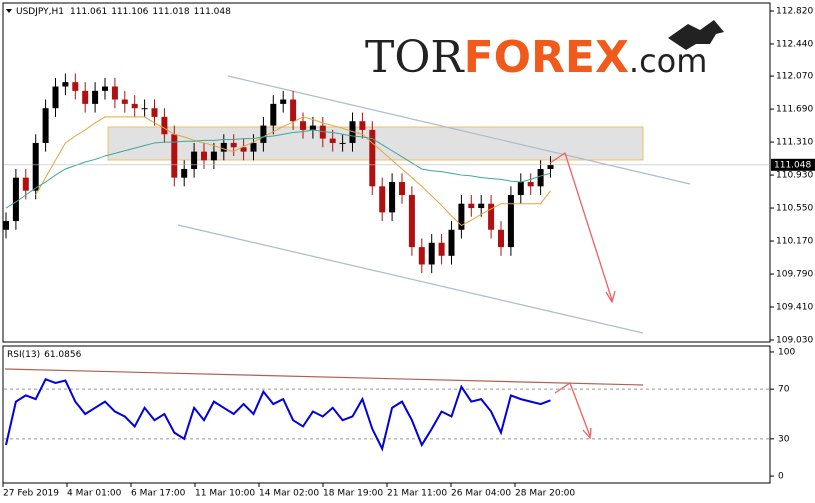 The height and width of the screenshot is (503, 815). What do you see at coordinates (784, 390) in the screenshot?
I see `rsi-tick-label: 70` at bounding box center [784, 390].